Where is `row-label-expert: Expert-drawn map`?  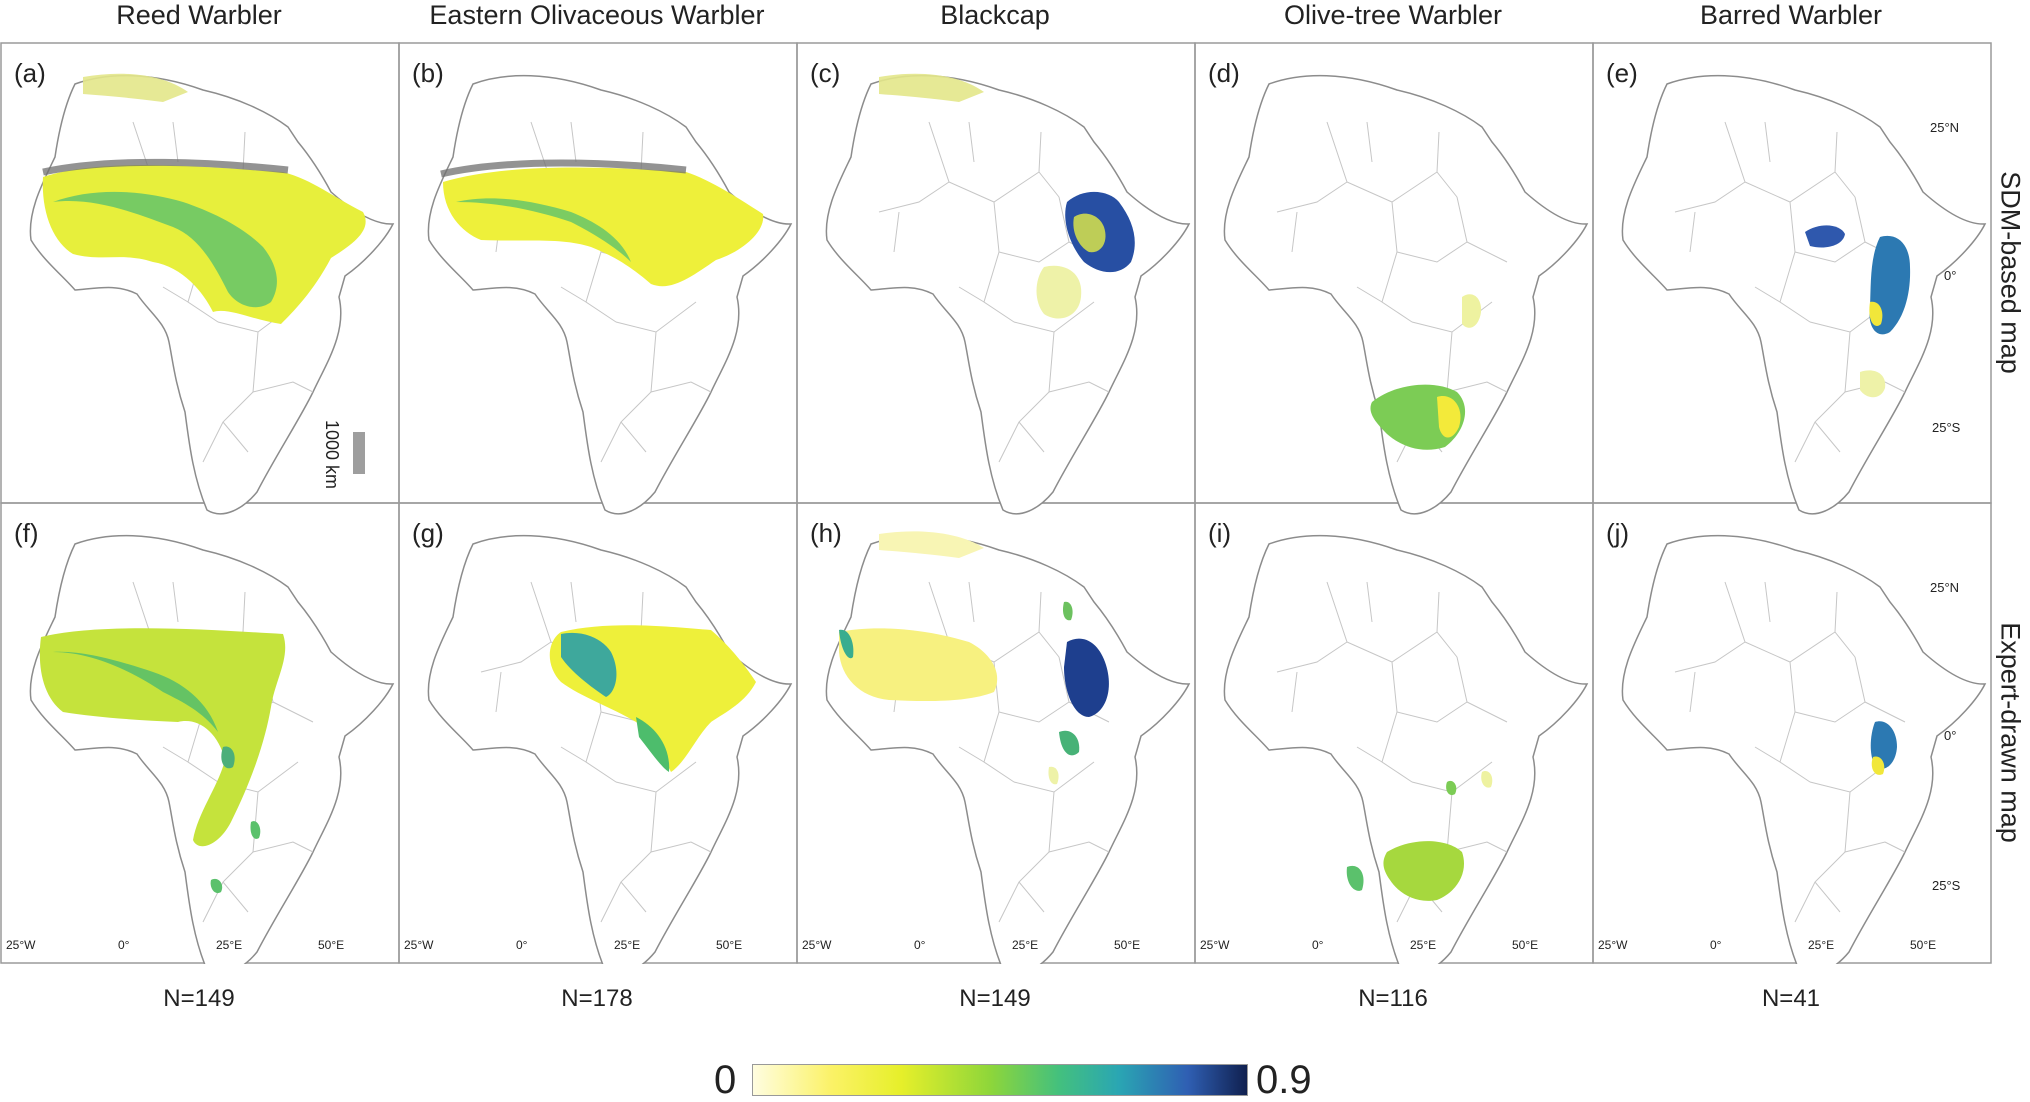
row-label-expert: Expert-drawn map is located at coordinates (2010, 732).